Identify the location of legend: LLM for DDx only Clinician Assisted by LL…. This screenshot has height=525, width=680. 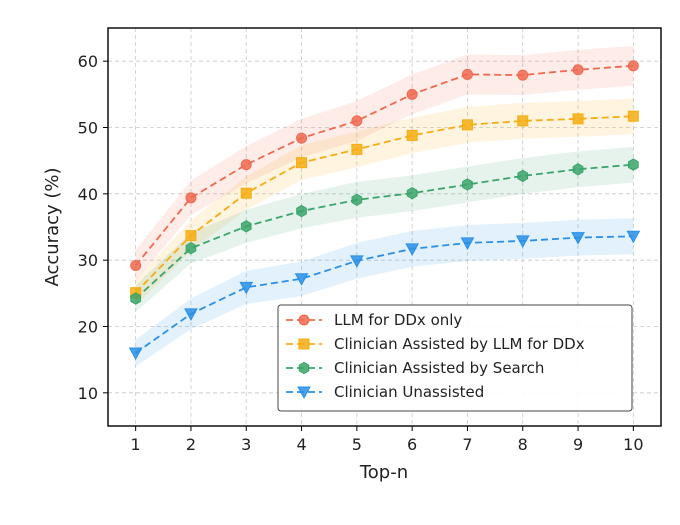
(455, 358).